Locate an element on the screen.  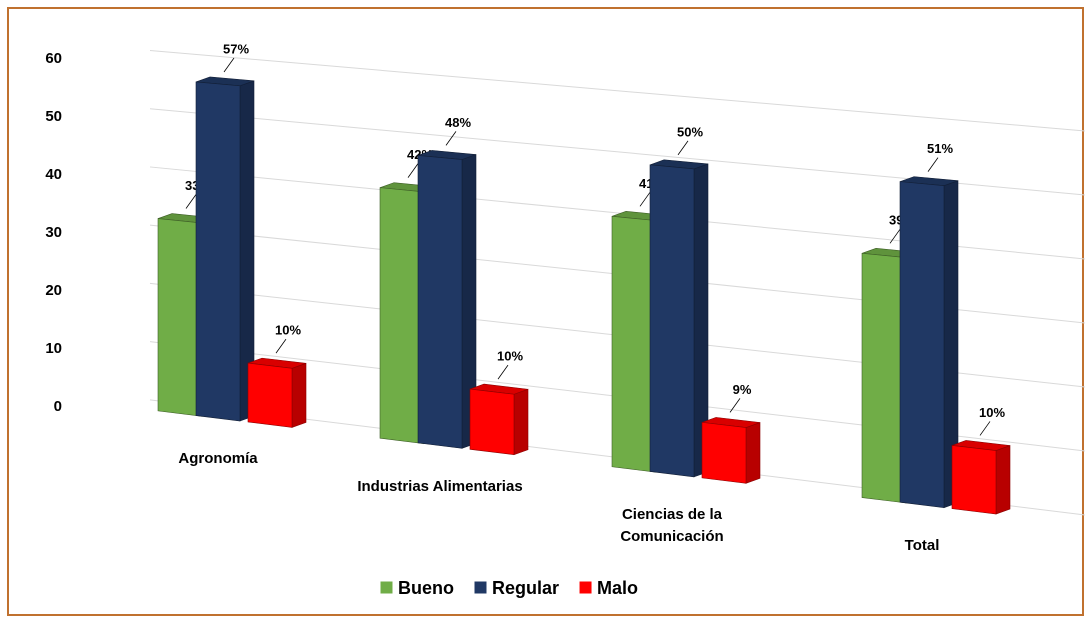
data-label: 48% is located at coordinates (458, 122).